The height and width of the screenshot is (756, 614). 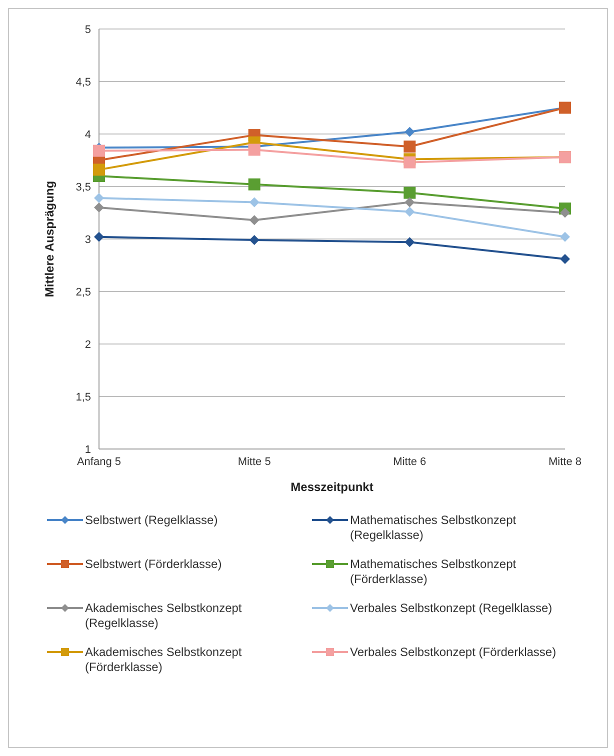 I want to click on x-tick-label: Mitte 6, so click(x=409, y=462).